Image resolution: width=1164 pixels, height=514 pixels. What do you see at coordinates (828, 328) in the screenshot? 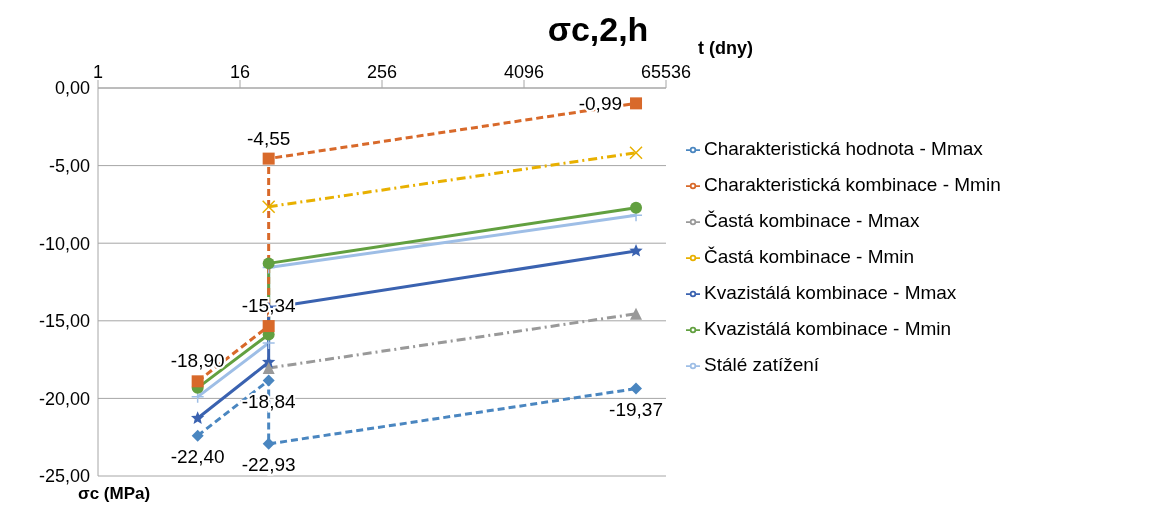
I see `legend-label: Kvazistálá kombinace - Mmin` at bounding box center [828, 328].